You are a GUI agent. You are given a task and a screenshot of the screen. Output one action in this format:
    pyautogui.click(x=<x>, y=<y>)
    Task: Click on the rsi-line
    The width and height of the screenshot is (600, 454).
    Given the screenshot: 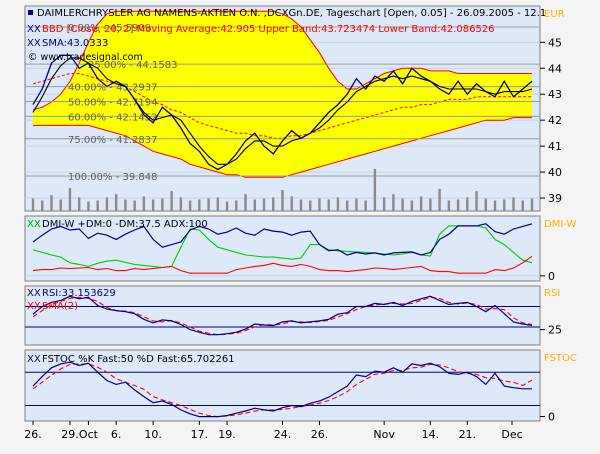 What is the action you would take?
    pyautogui.click(x=282, y=315)
    